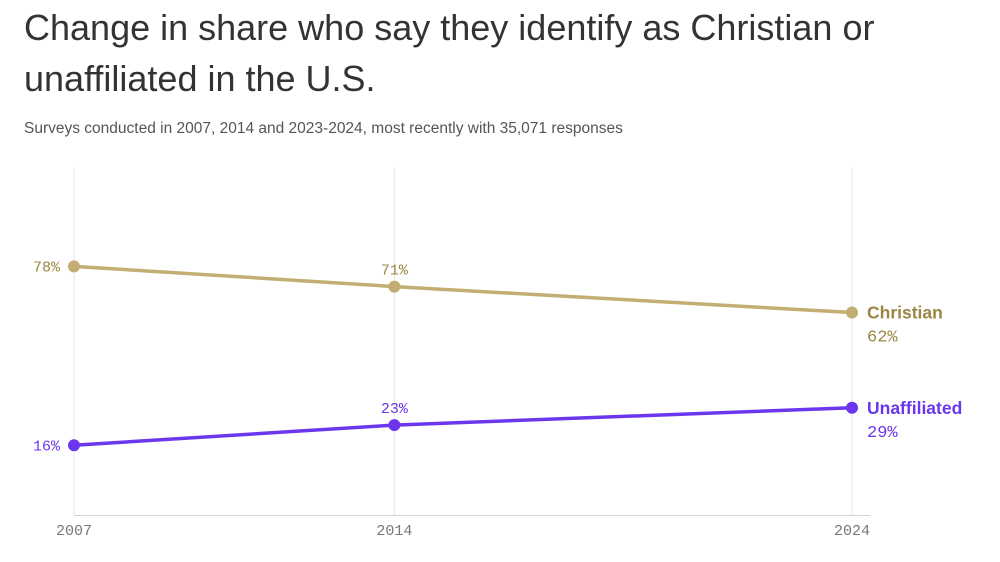 Image resolution: width=1000 pixels, height=562 pixels. Describe the element at coordinates (852, 531) in the screenshot. I see `x-tick-label: 2024` at that location.